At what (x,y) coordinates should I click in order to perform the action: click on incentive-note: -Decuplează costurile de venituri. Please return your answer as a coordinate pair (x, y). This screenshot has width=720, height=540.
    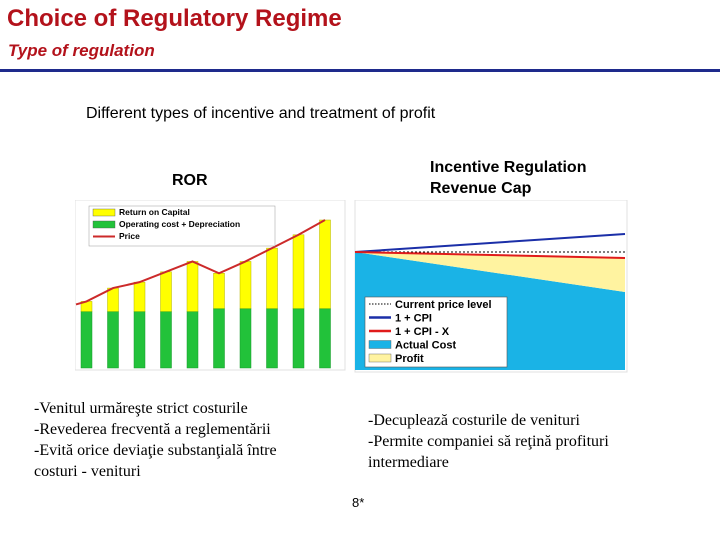
    Looking at the image, I should click on (474, 420).